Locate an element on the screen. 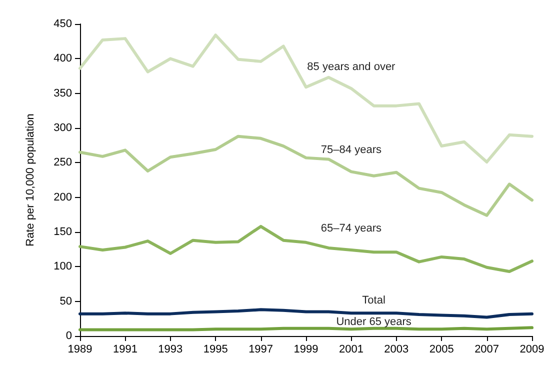  x-tick-label: 2007 is located at coordinates (487, 350).